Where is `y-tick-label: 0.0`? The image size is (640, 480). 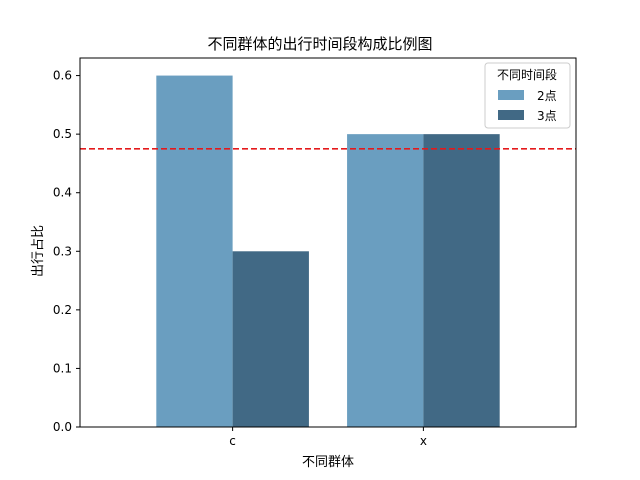
y-tick-label: 0.0 is located at coordinates (62, 427).